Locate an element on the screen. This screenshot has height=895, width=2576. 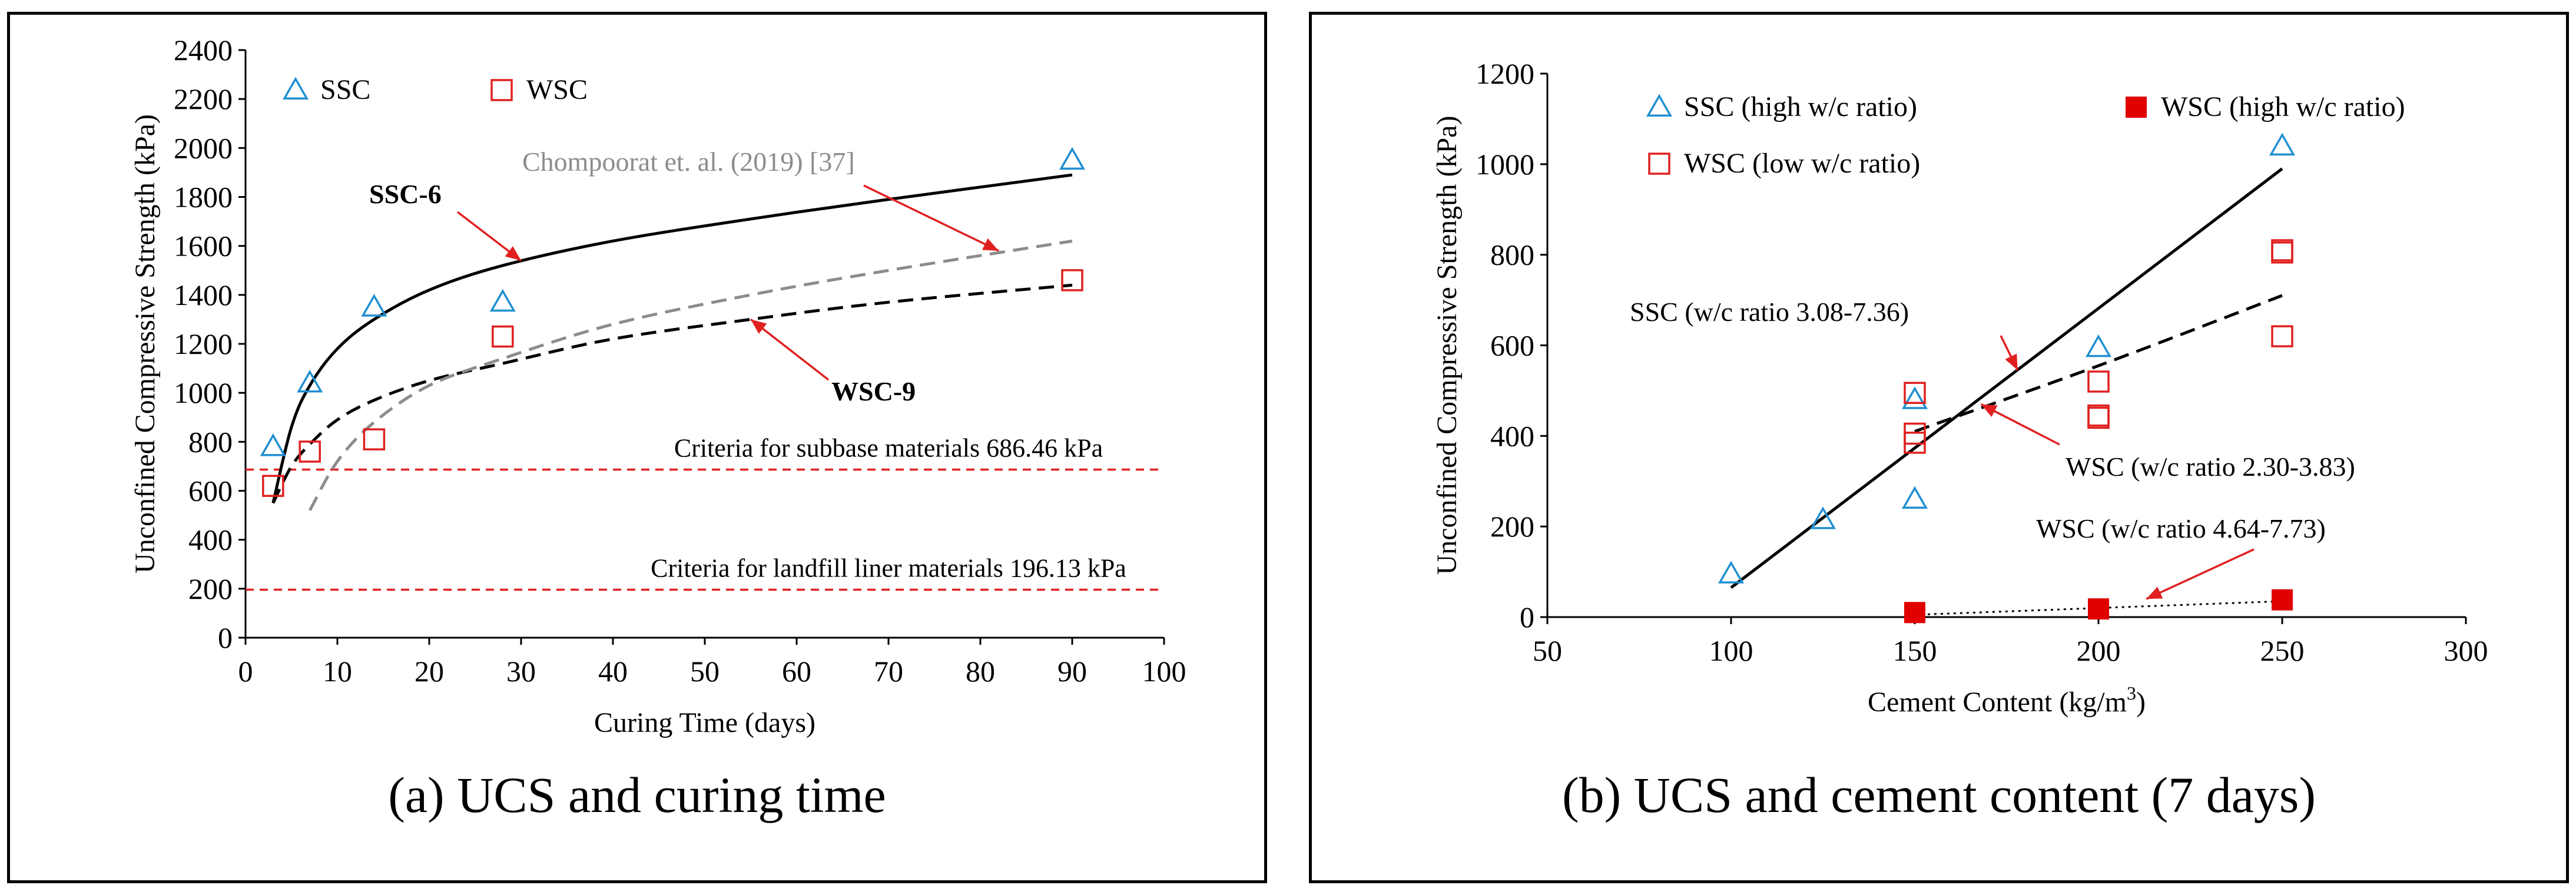
x-axis-label: Cement Content (kg/m3) is located at coordinates (2007, 700).